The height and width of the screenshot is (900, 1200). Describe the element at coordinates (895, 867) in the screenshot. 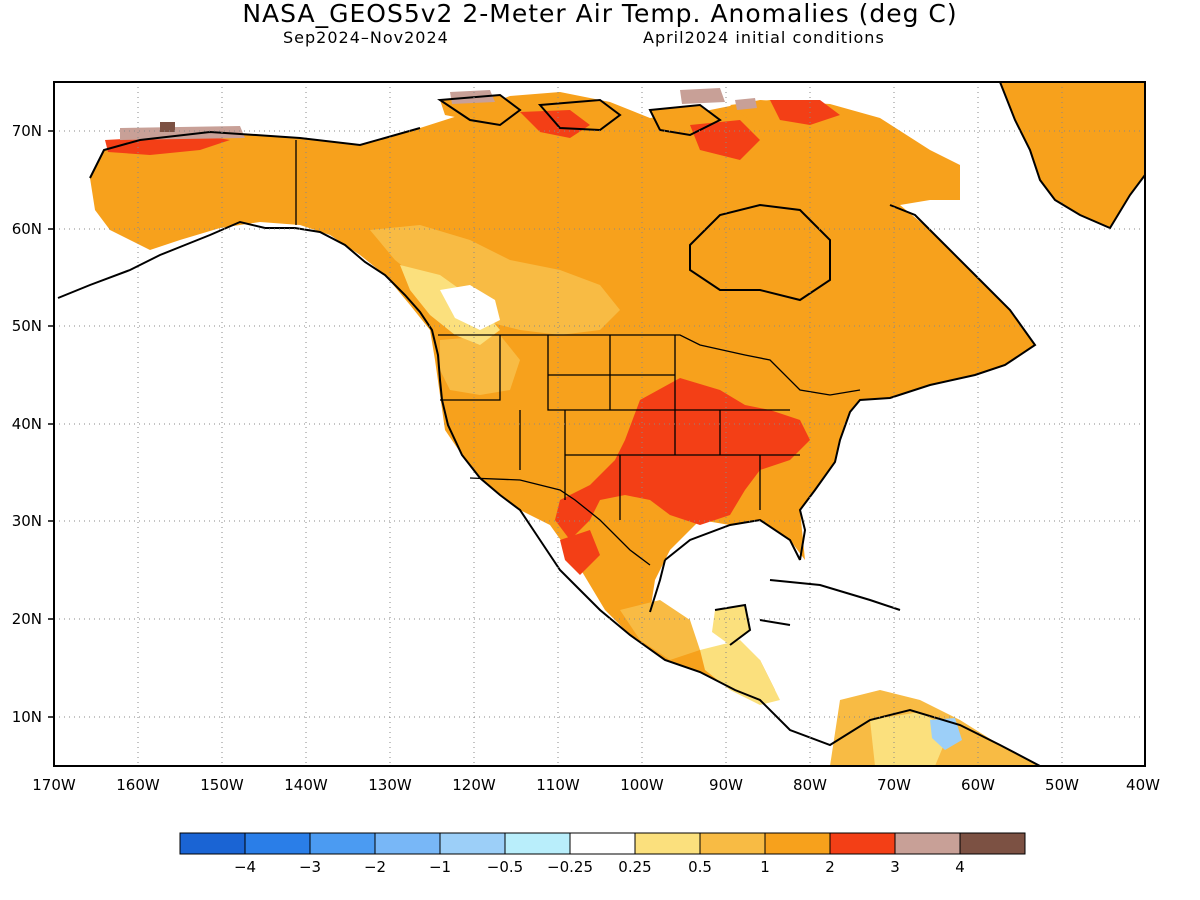

I see `colorbar-label: 3` at that location.